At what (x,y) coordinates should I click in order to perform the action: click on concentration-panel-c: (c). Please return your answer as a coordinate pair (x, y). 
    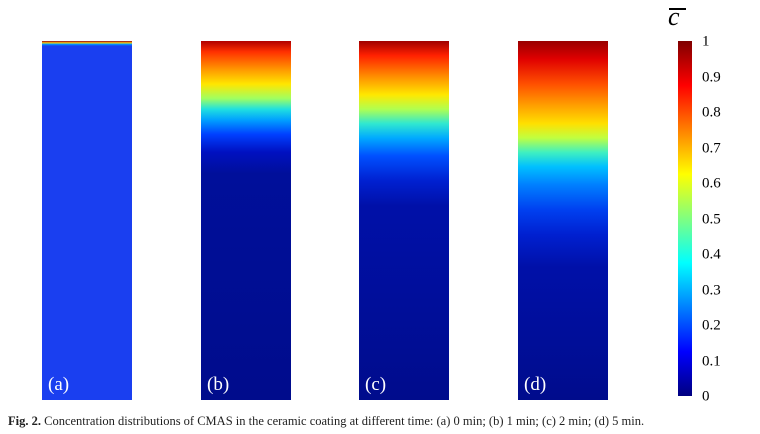
    Looking at the image, I should click on (404, 220).